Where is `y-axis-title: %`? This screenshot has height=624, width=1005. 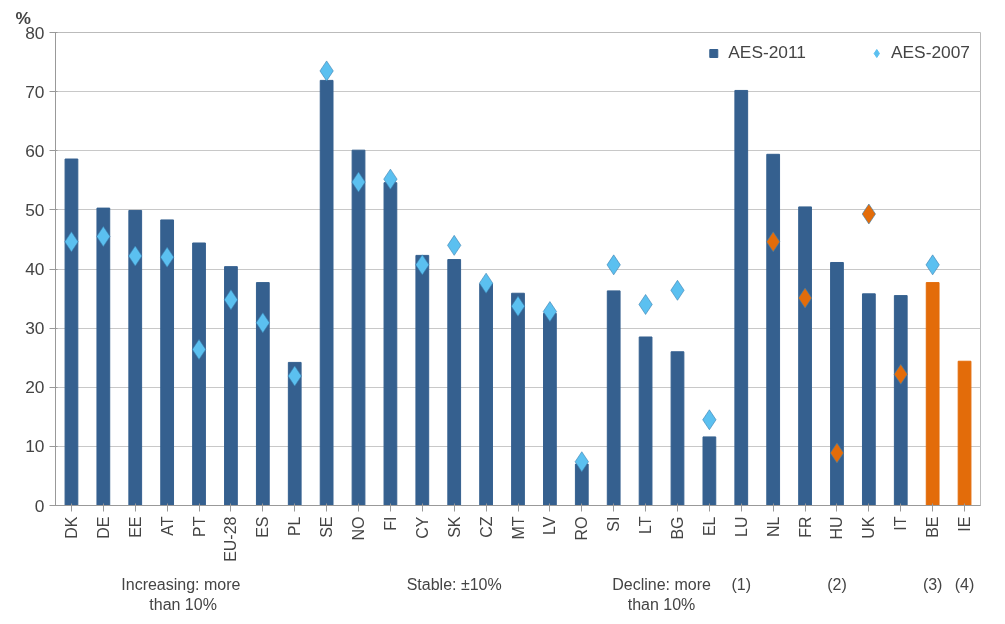 y-axis-title: % is located at coordinates (23, 17).